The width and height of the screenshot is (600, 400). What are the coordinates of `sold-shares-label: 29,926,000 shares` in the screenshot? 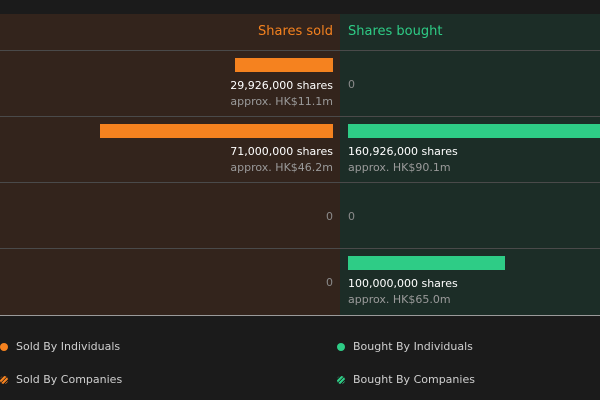 It's located at (281, 85).